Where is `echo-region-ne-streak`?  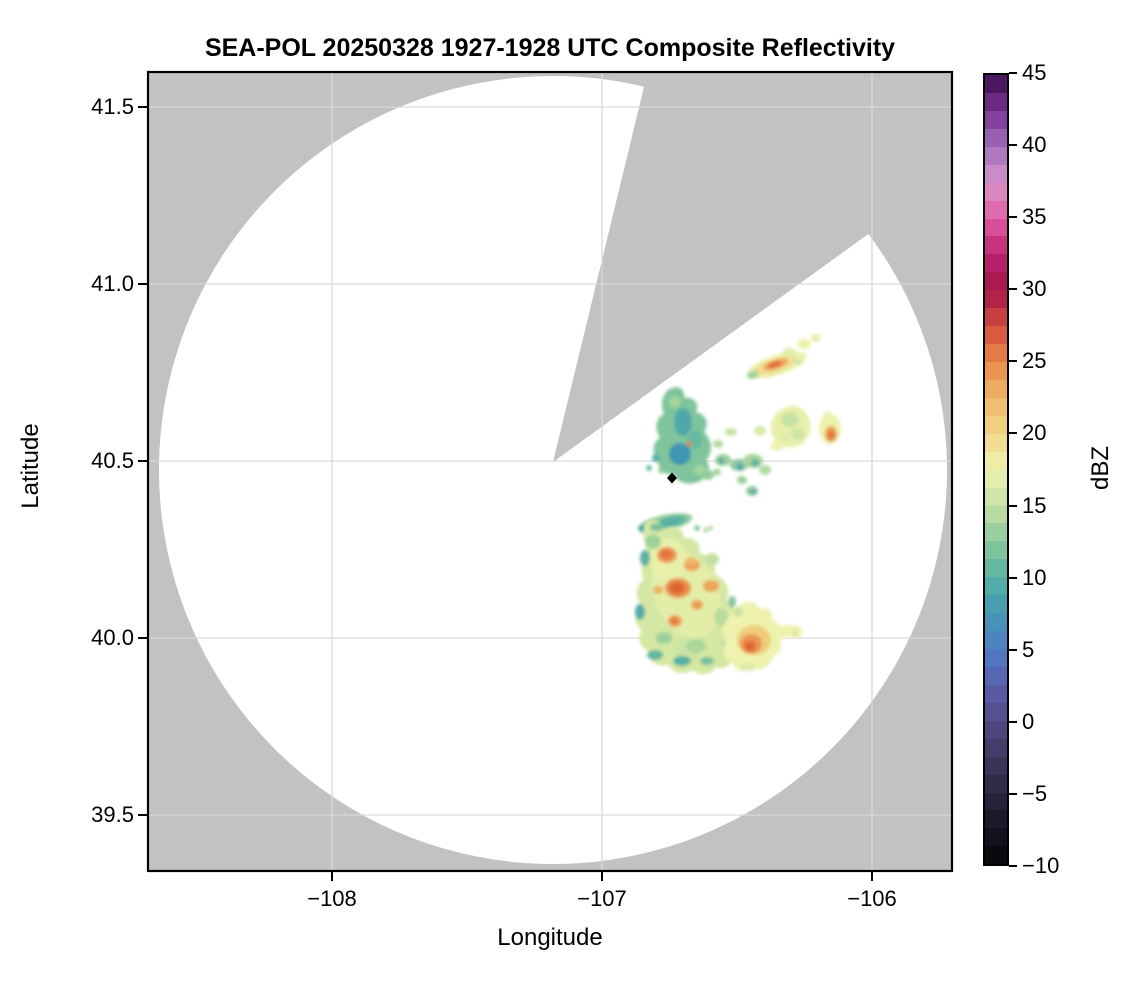
echo-region-ne-streak is located at coordinates (784, 357).